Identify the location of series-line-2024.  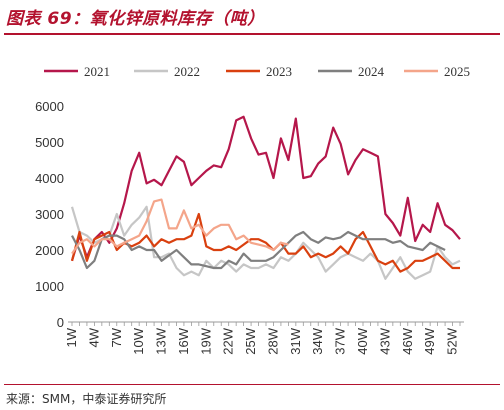
(258, 250).